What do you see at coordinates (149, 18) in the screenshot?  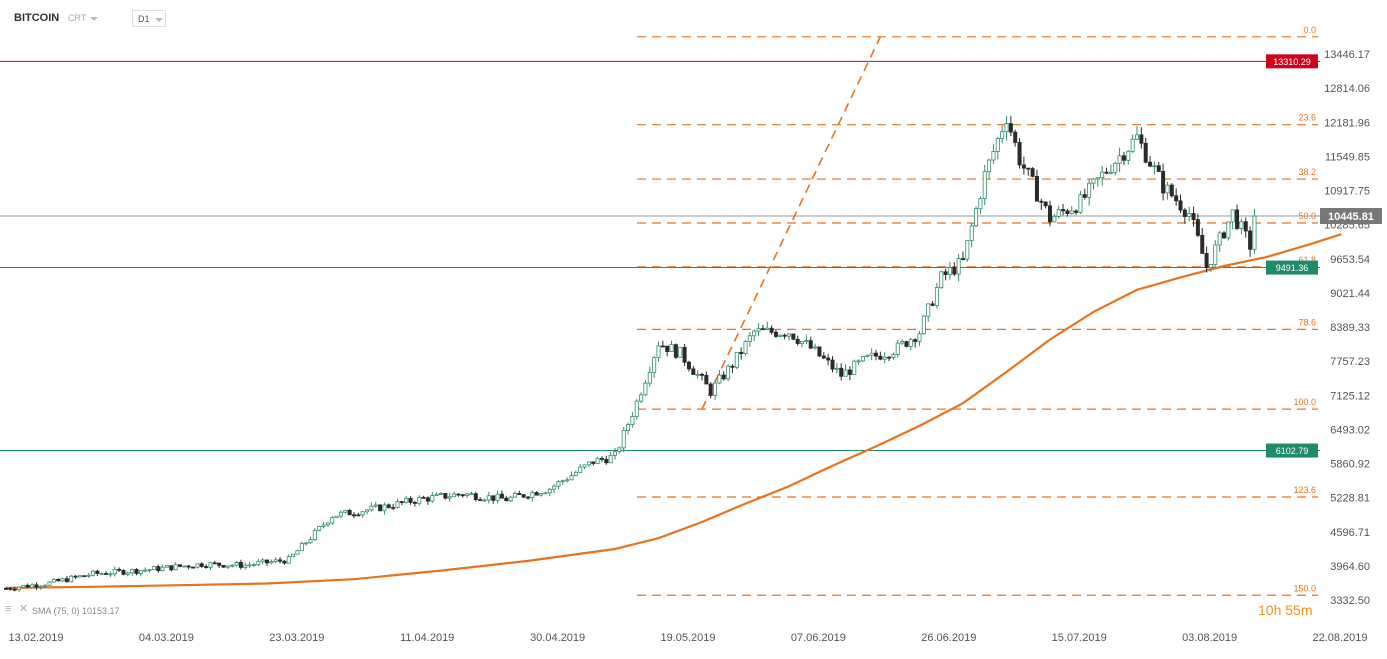 I see `timeframe-selector: D1` at bounding box center [149, 18].